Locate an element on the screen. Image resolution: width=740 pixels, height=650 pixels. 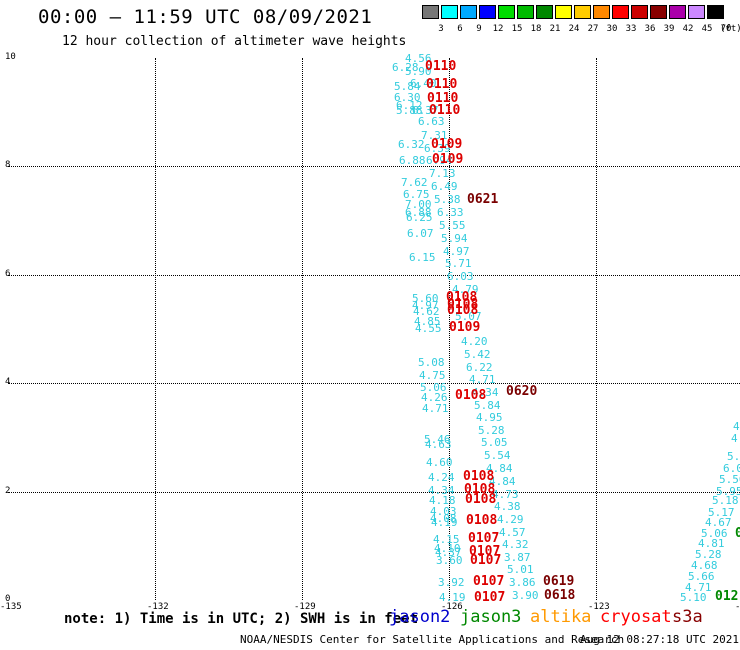
wave-height-value: 6.49 is located at coordinates (444, 186).